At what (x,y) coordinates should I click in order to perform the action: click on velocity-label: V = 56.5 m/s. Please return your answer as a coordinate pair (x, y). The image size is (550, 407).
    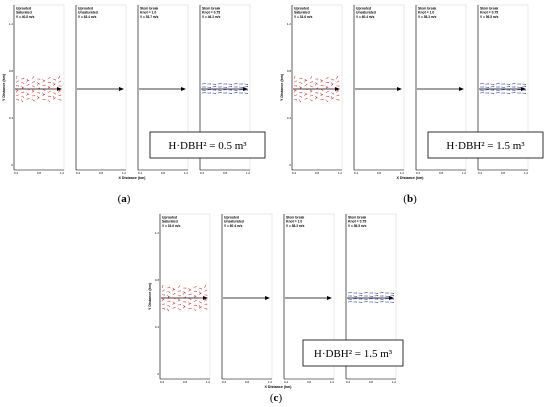
    Looking at the image, I should click on (357, 226).